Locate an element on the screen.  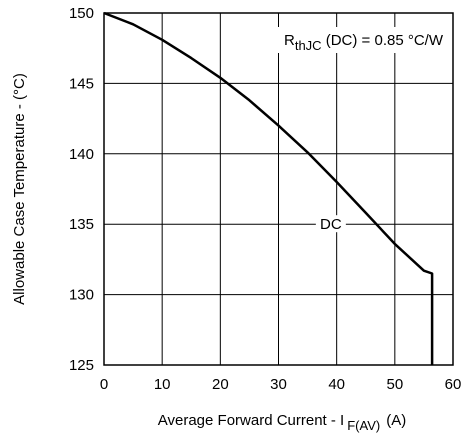
x-axis-title-subscript: F(AV) is located at coordinates (363, 425).